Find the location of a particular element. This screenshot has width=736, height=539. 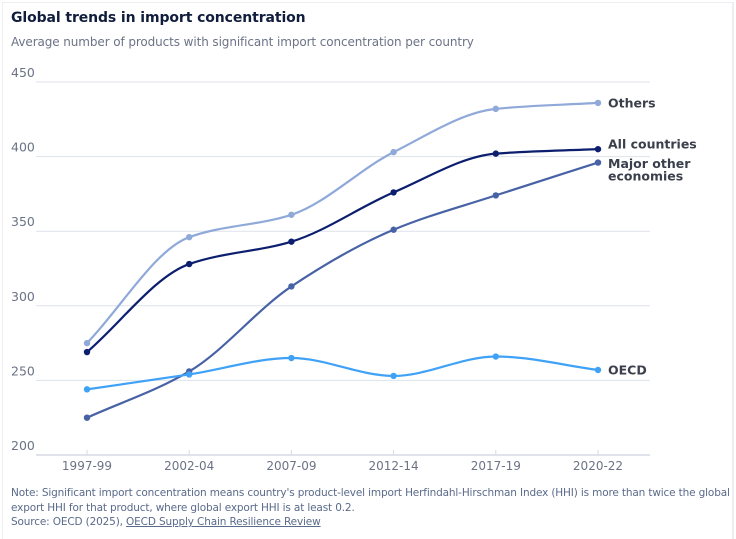

series-oecd is located at coordinates (342, 373).